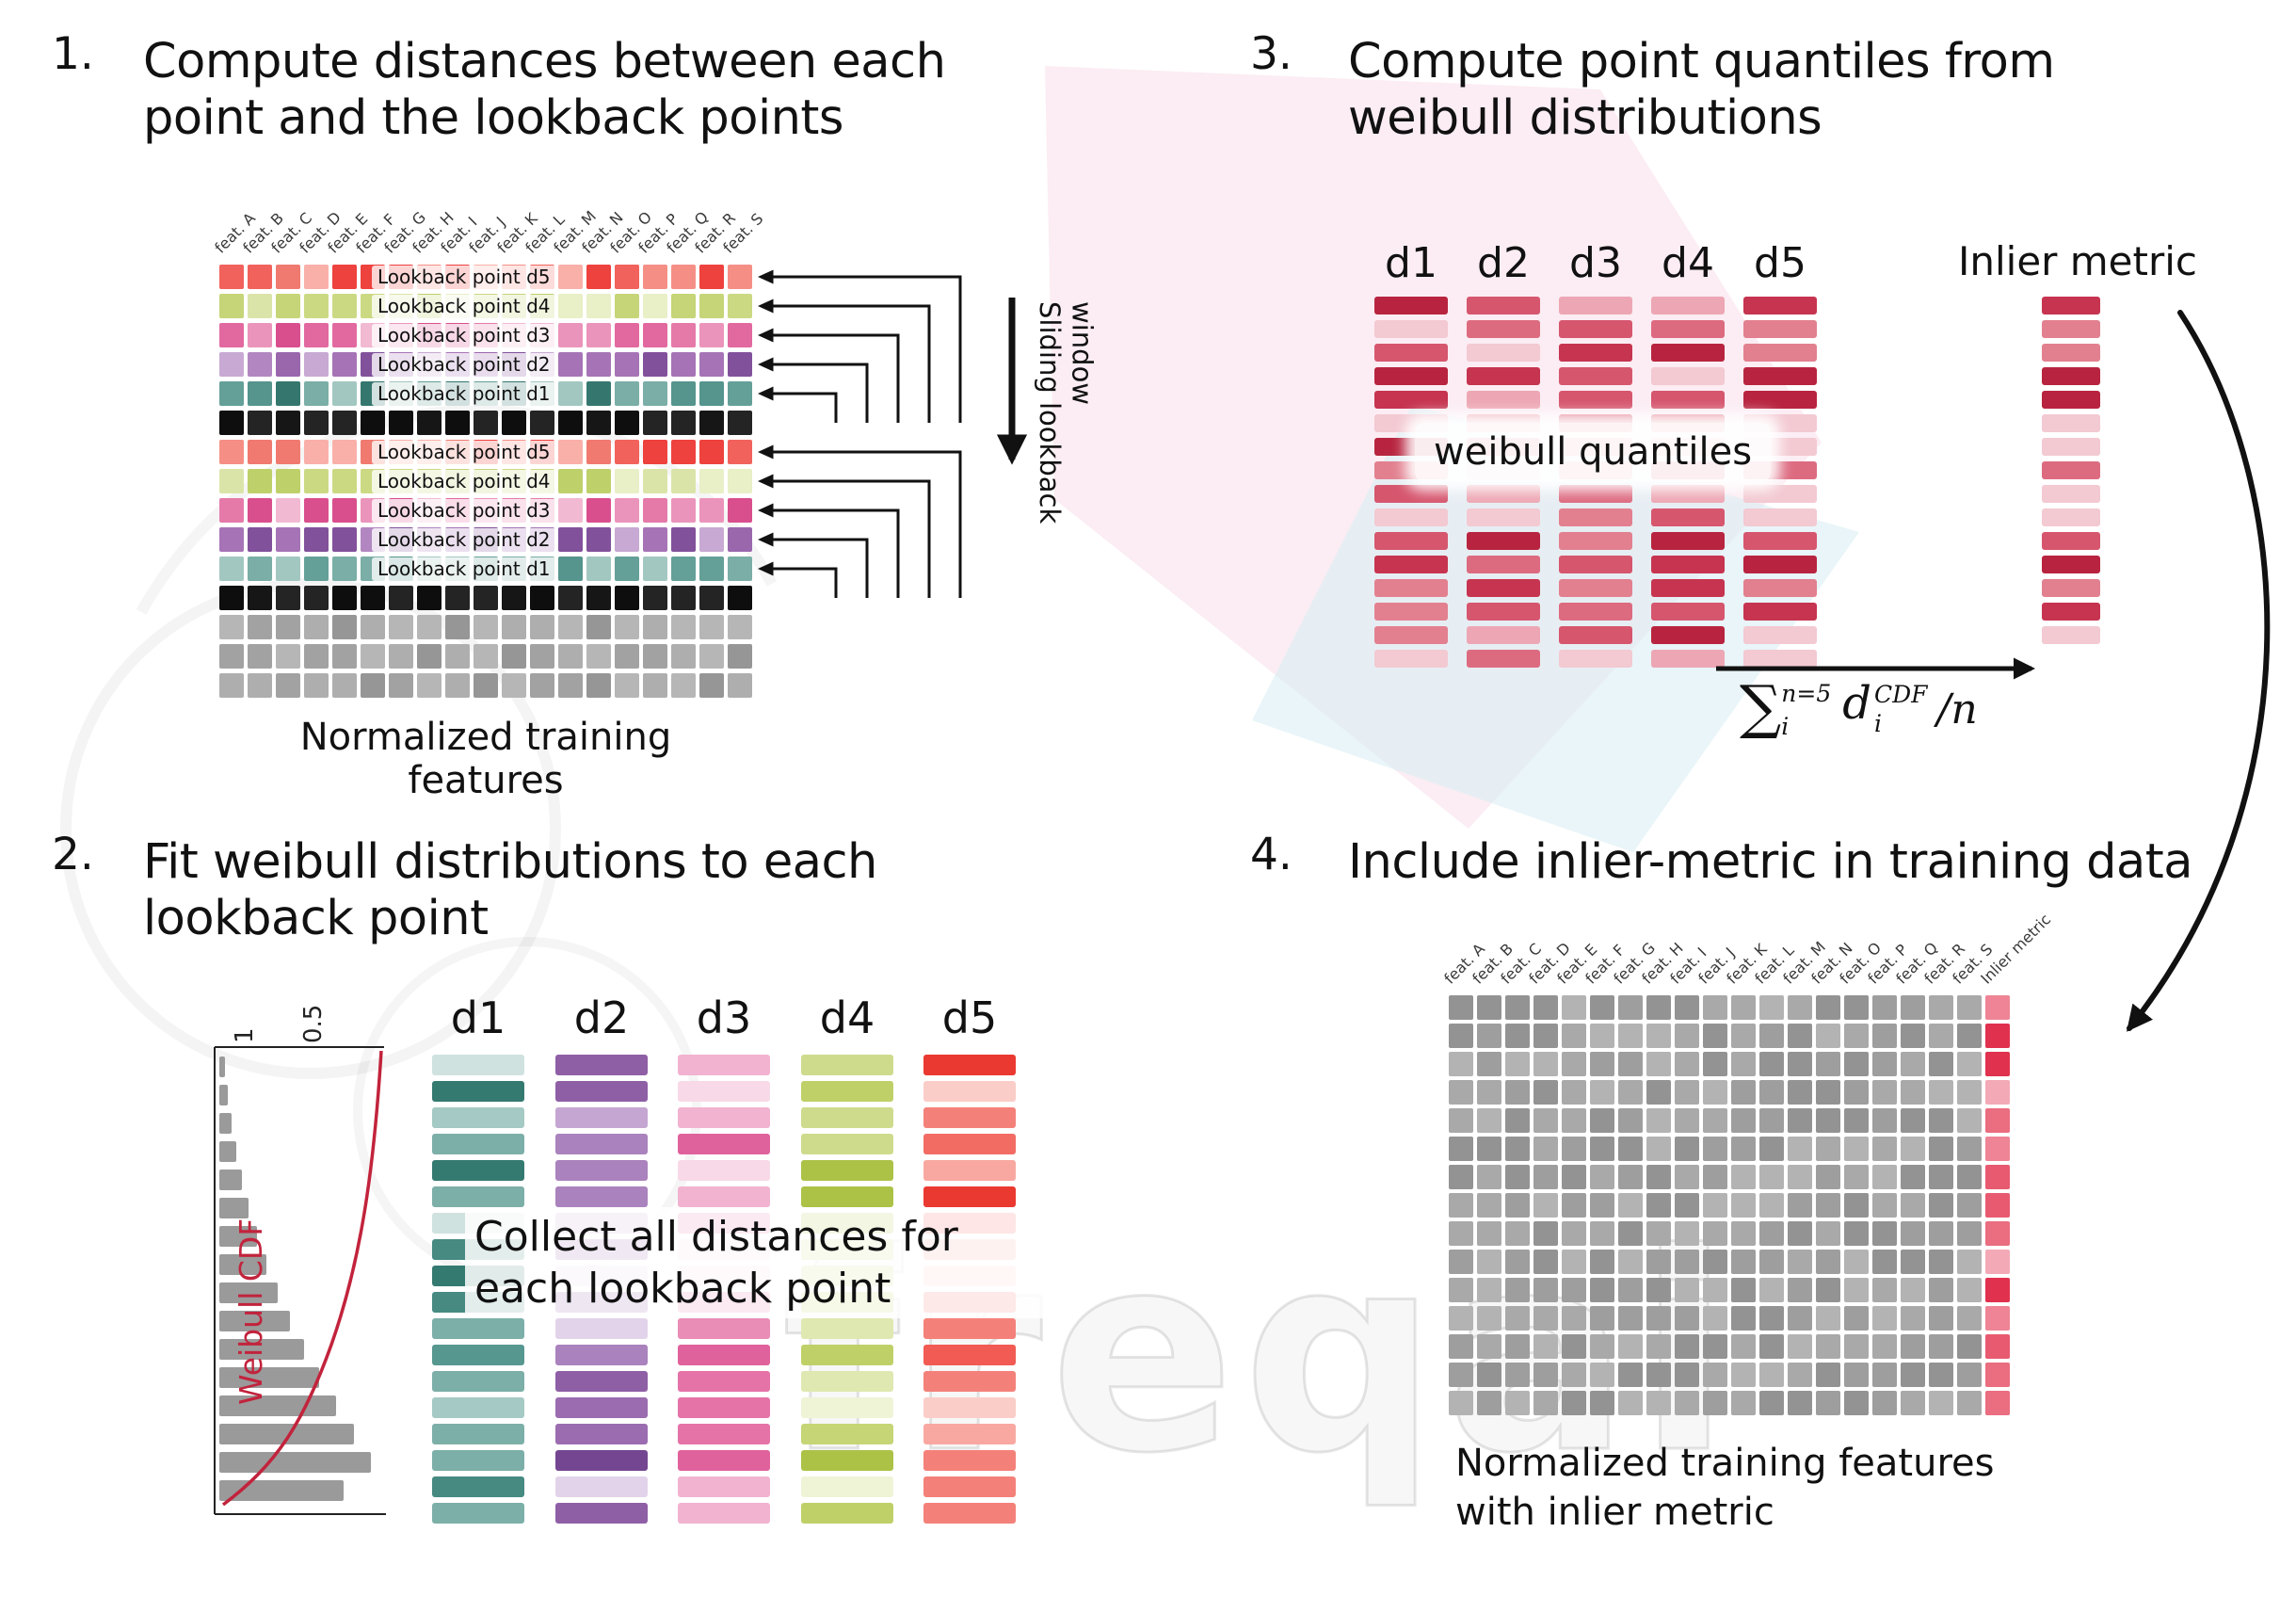 The image size is (2296, 1597). Describe the element at coordinates (1973, 964) in the screenshot. I see `feature-label: feat. S` at that location.